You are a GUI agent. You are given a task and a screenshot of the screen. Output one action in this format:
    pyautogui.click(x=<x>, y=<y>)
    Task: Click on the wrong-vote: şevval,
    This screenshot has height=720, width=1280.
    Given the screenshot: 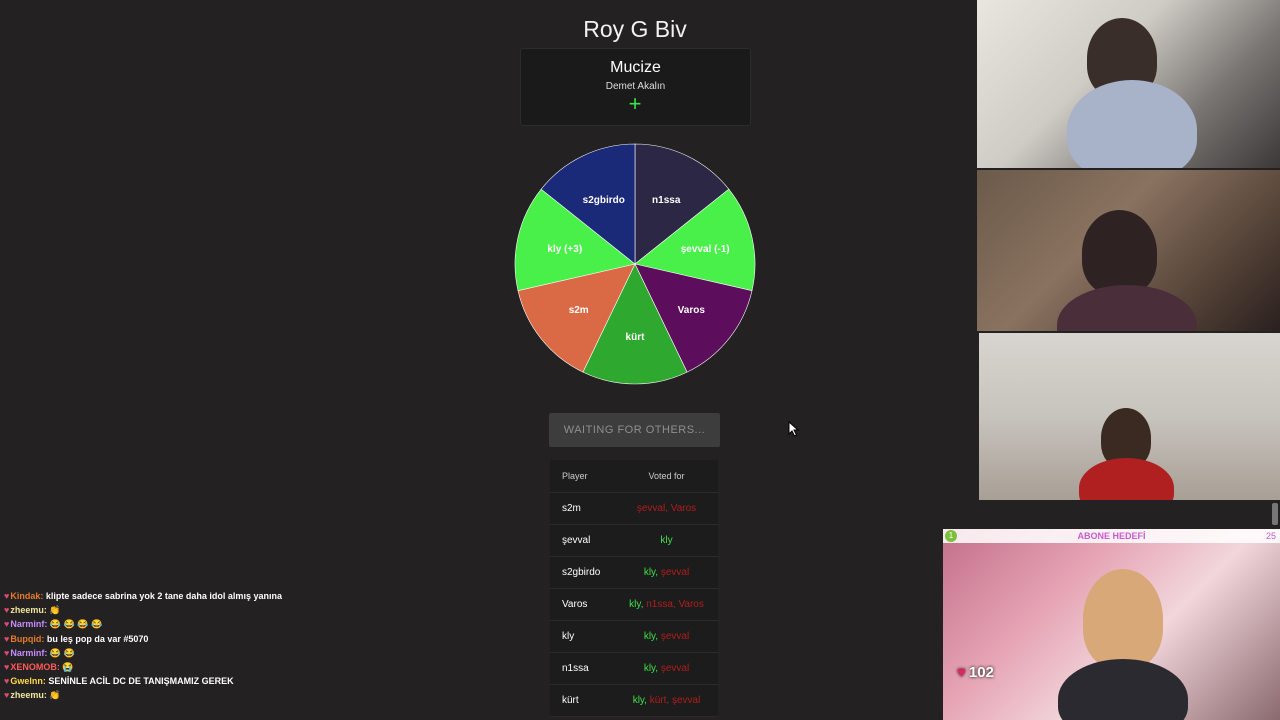 What is the action you would take?
    pyautogui.click(x=653, y=508)
    